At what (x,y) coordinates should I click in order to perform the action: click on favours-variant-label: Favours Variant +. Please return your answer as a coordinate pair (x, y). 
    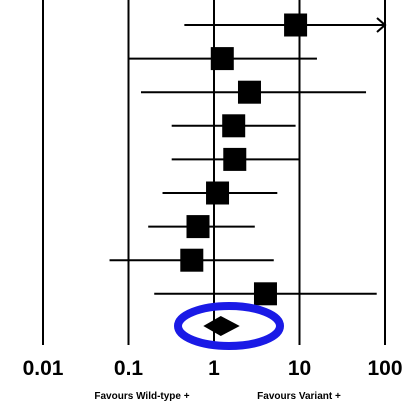
    Looking at the image, I should click on (299, 396).